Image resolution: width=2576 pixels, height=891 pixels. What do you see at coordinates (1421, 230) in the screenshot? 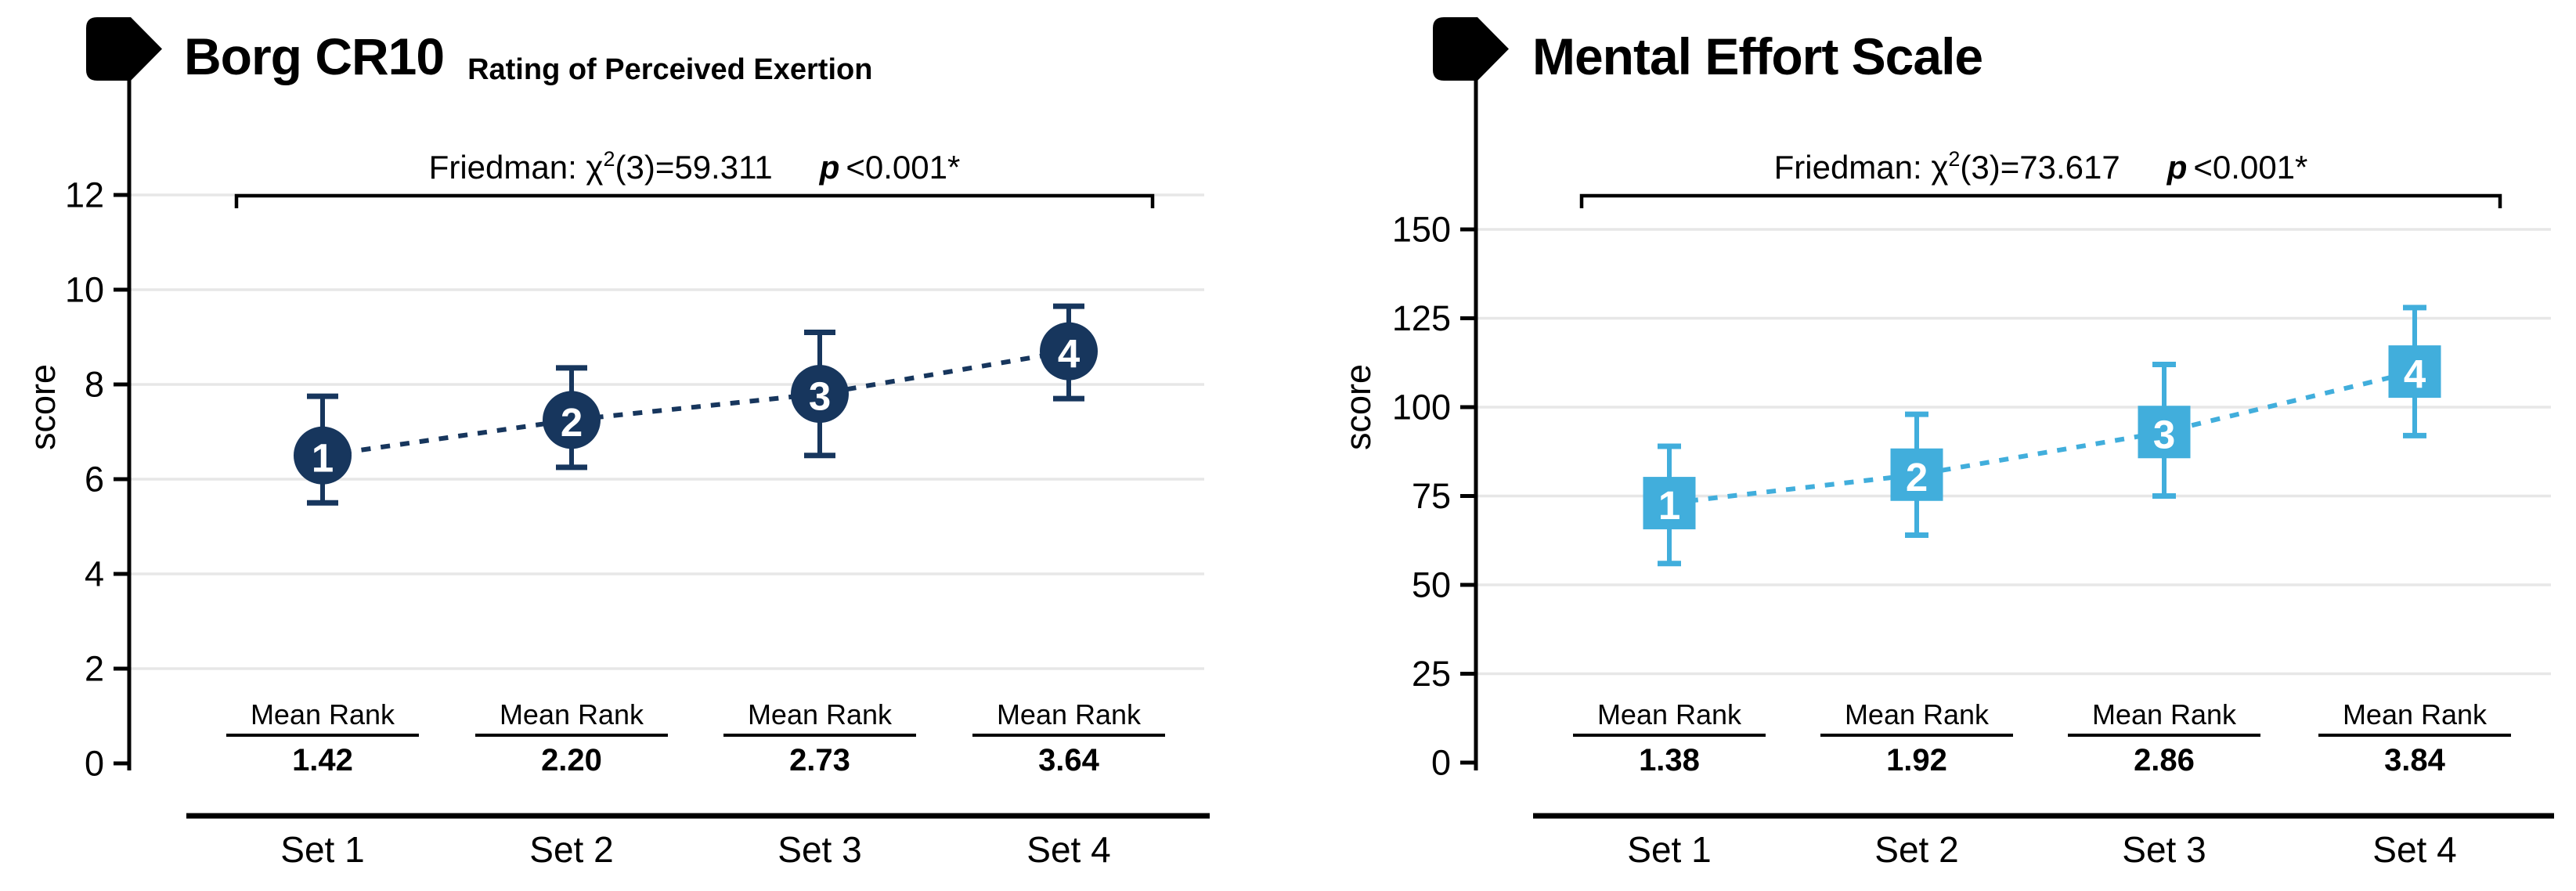
I see `y-tick-label: 150` at bounding box center [1421, 230].